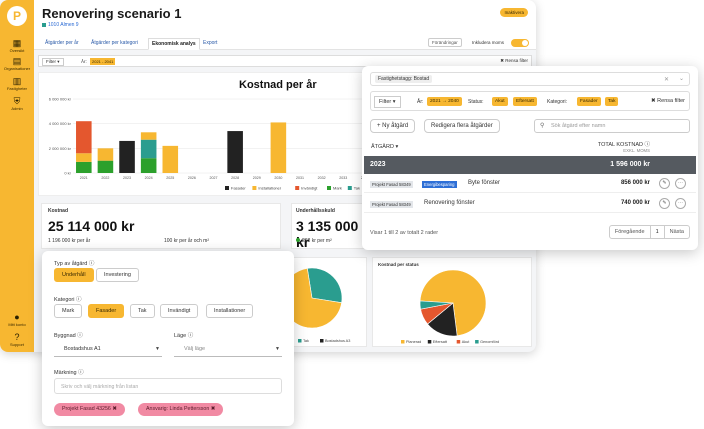  What do you see at coordinates (404, 79) in the screenshot?
I see `property-tag-chip: Fastighetstagg: Bostad` at bounding box center [404, 79].